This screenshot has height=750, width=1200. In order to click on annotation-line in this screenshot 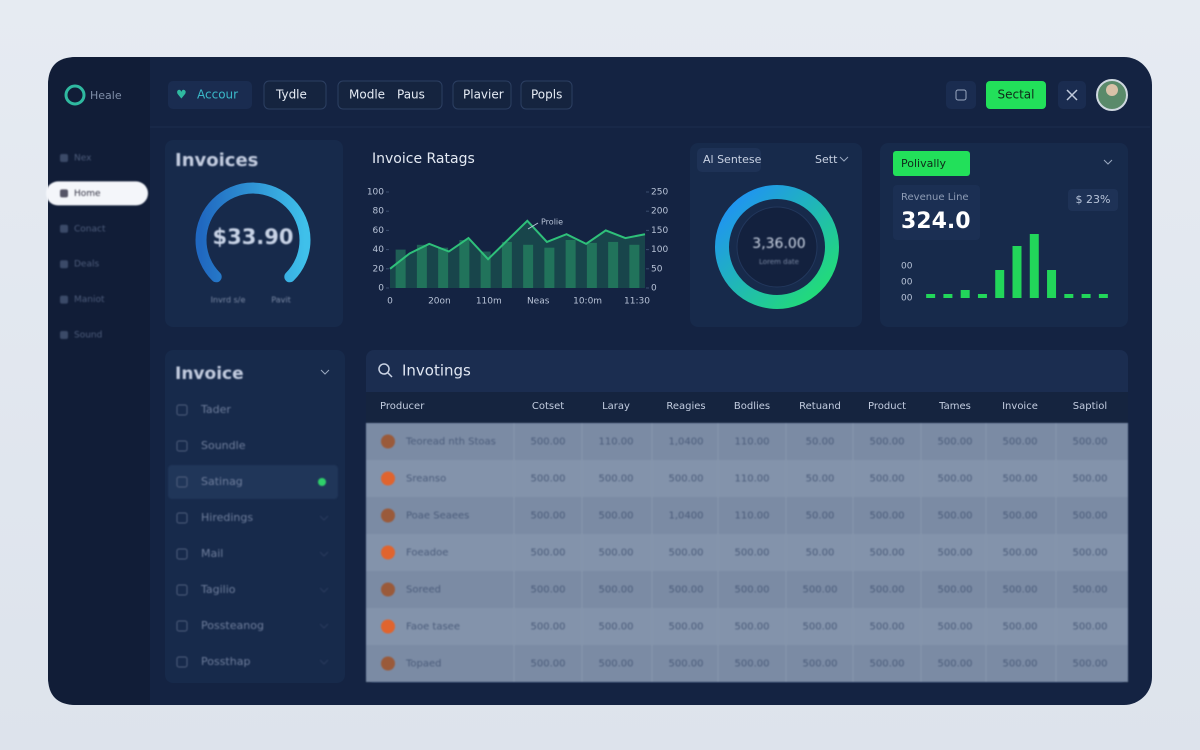, I will do `click(533, 226)`.